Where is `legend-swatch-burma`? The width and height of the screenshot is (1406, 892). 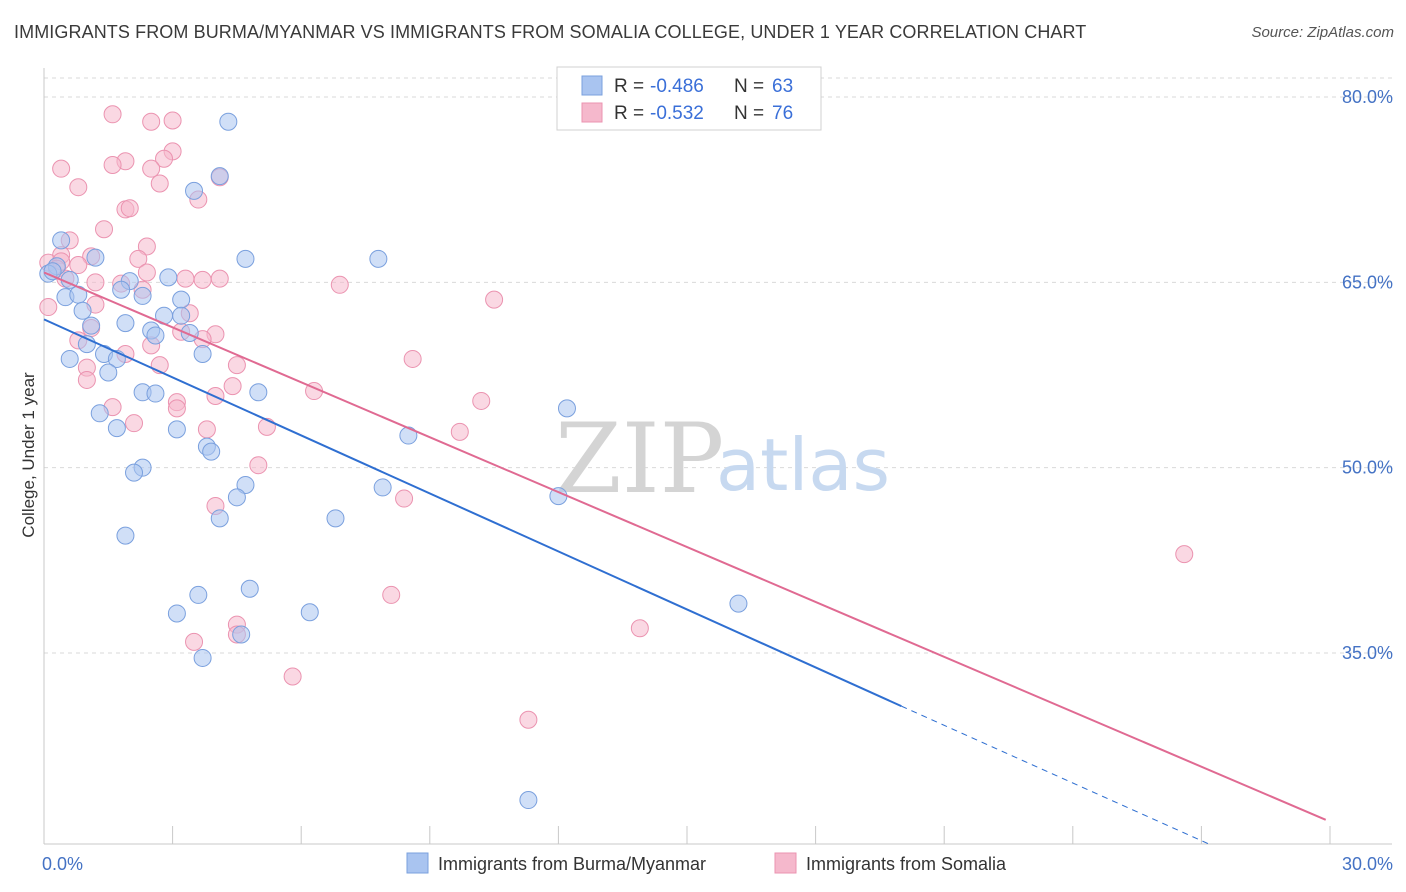
legend-swatch-burma is located at coordinates (592, 85).